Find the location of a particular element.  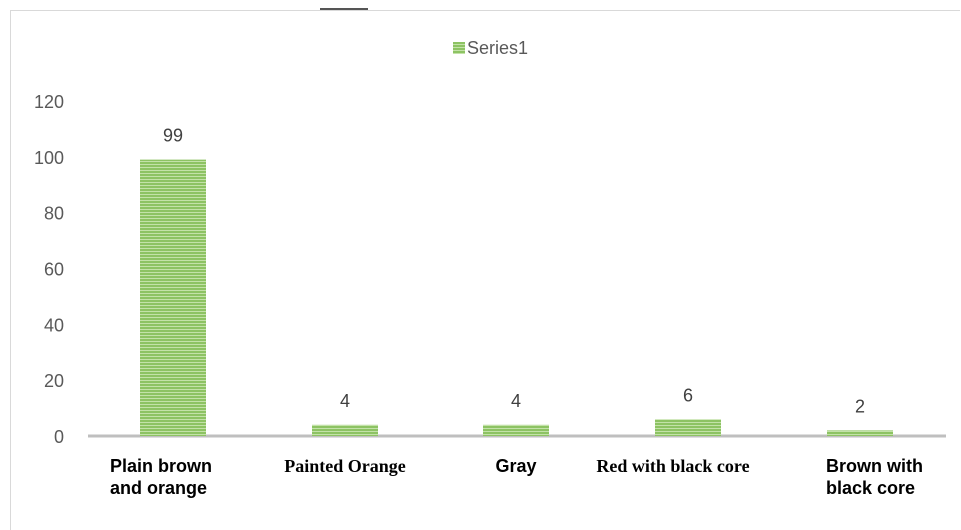

legend: Series1 is located at coordinates (490, 48).